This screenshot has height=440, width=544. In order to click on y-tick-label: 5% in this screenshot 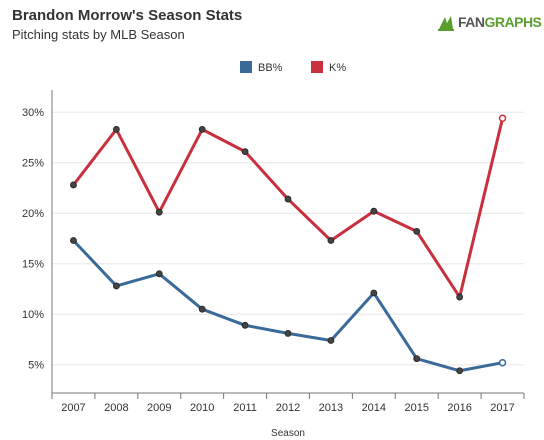, I will do `click(36, 366)`.